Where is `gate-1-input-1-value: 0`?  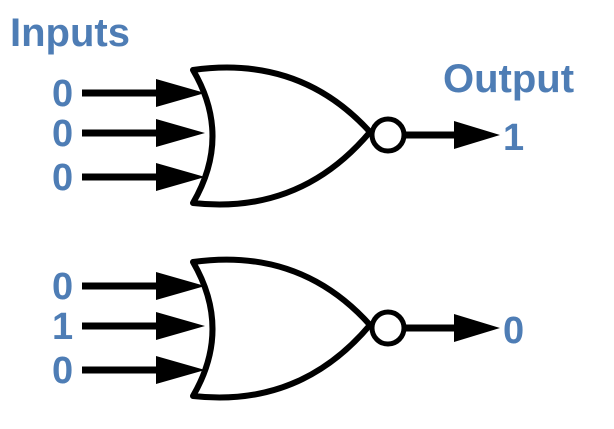
gate-1-input-1-value: 0 is located at coordinates (62, 94).